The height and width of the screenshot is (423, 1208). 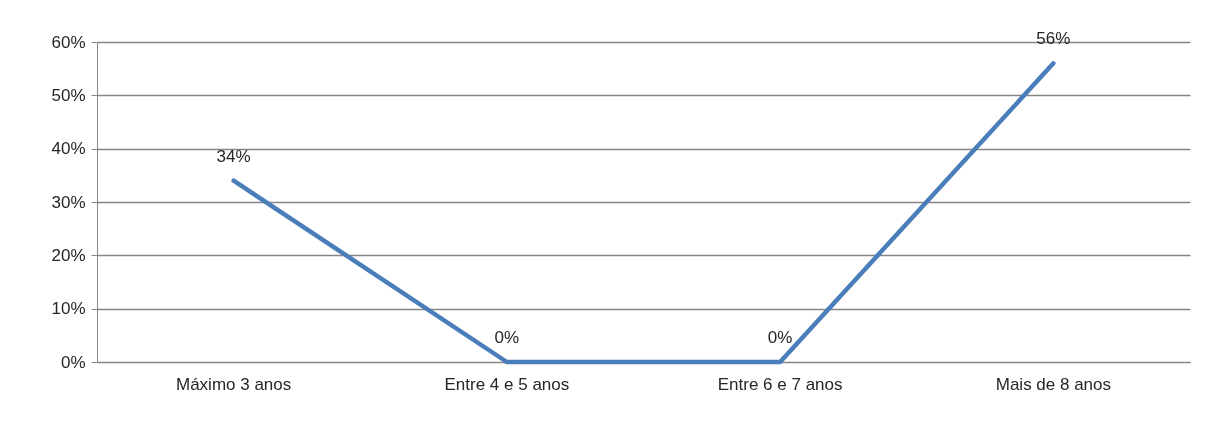 I want to click on y-tick-label: 10%, so click(x=68, y=309).